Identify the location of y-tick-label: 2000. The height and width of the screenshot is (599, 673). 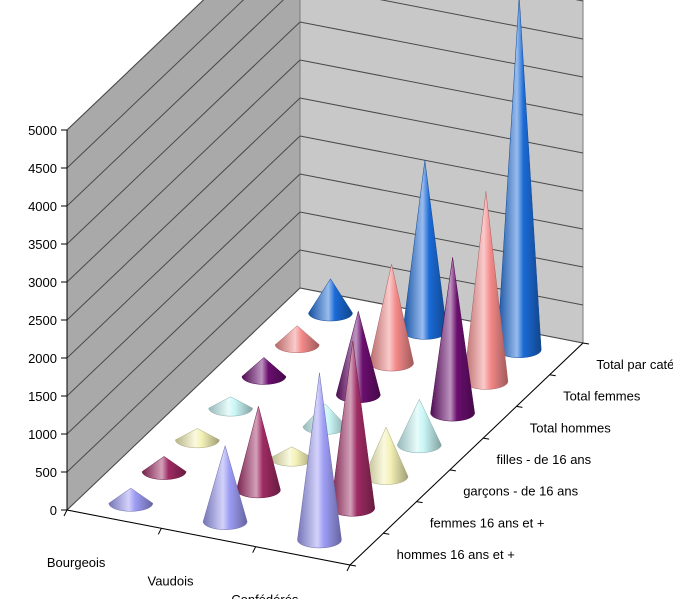
(42, 358).